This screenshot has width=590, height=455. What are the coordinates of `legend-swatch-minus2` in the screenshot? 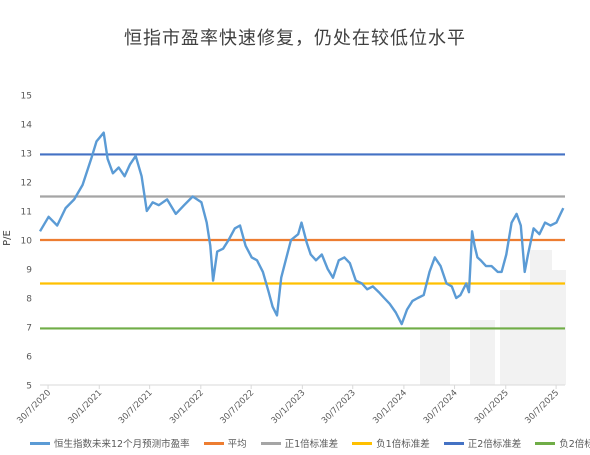 It's located at (545, 443).